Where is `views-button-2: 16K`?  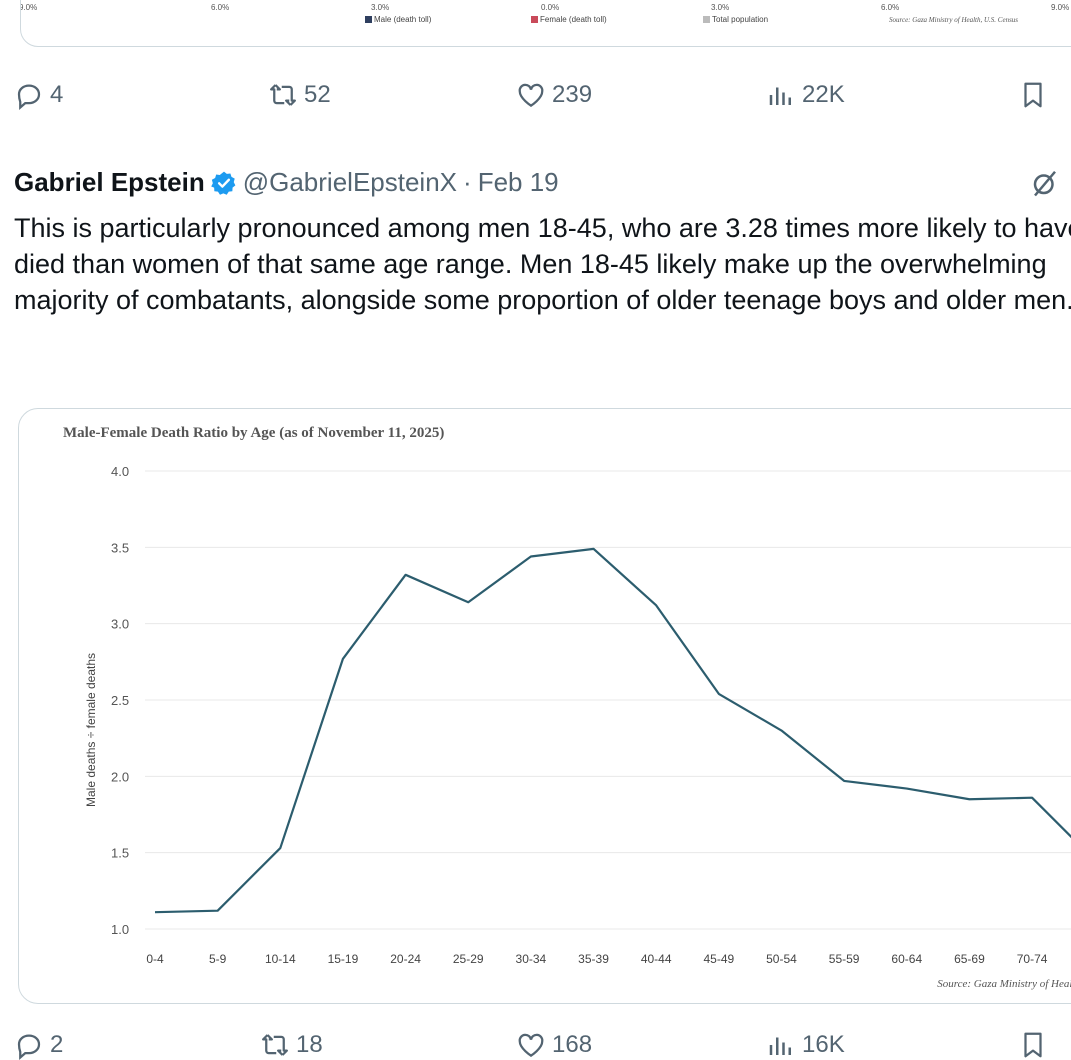 views-button-2: 16K is located at coordinates (805, 1045).